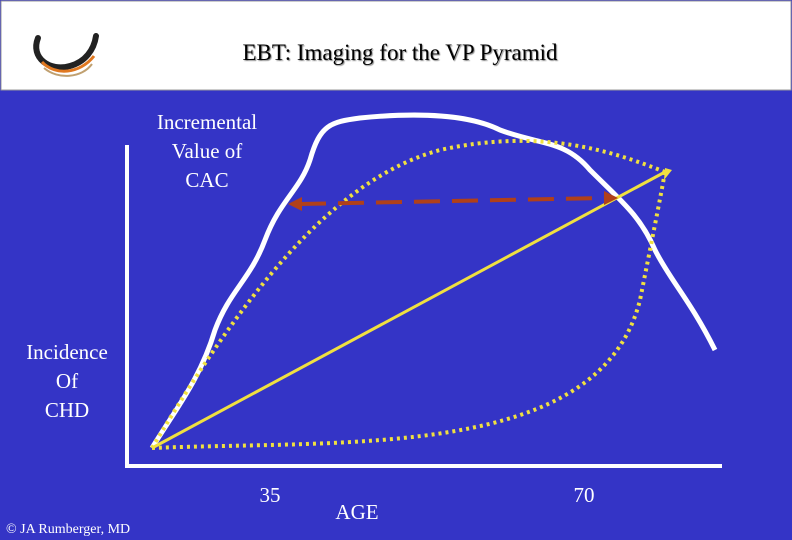 This screenshot has height=540, width=792. What do you see at coordinates (356, 512) in the screenshot?
I see `x-axis-label: AGE` at bounding box center [356, 512].